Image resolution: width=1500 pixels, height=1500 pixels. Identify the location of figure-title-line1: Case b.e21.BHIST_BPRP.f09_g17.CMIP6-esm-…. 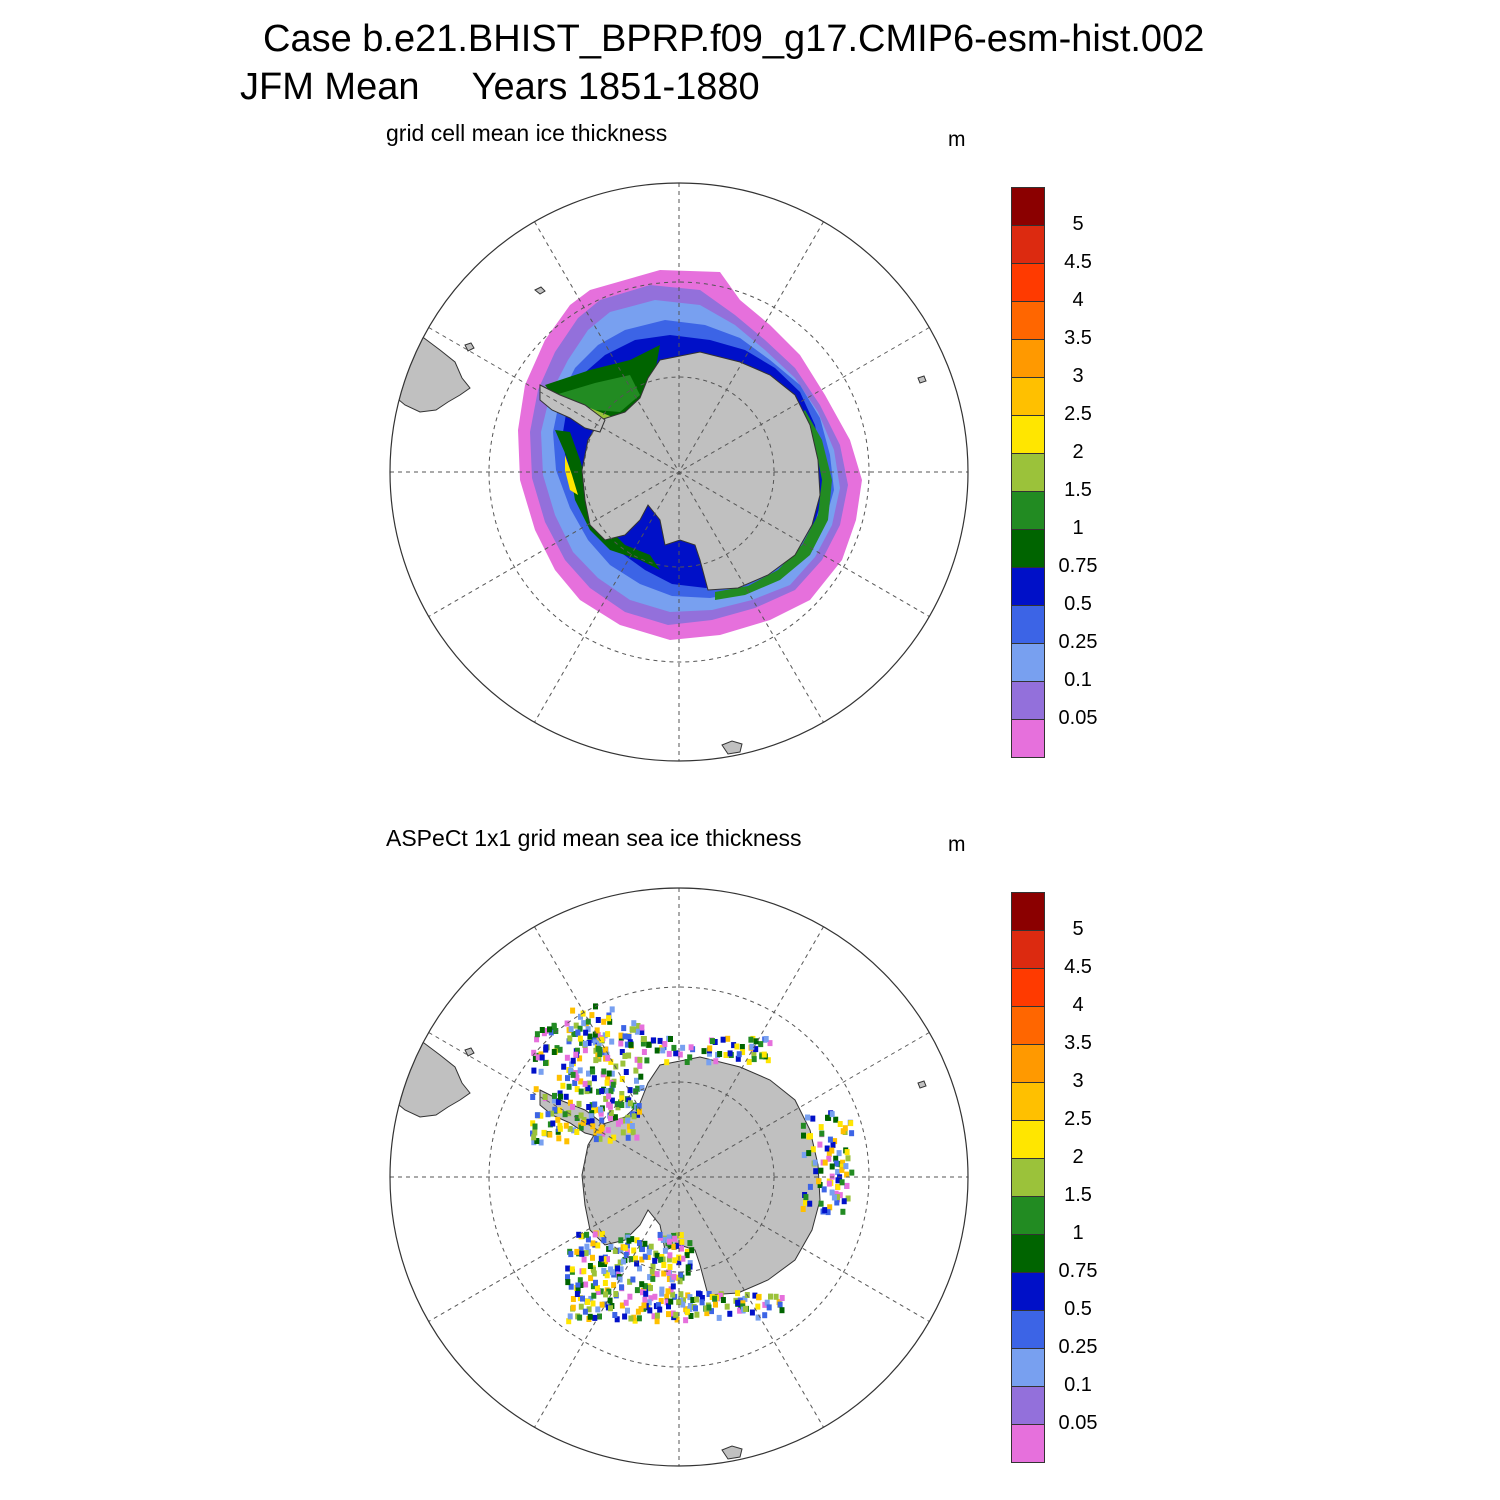
(734, 39).